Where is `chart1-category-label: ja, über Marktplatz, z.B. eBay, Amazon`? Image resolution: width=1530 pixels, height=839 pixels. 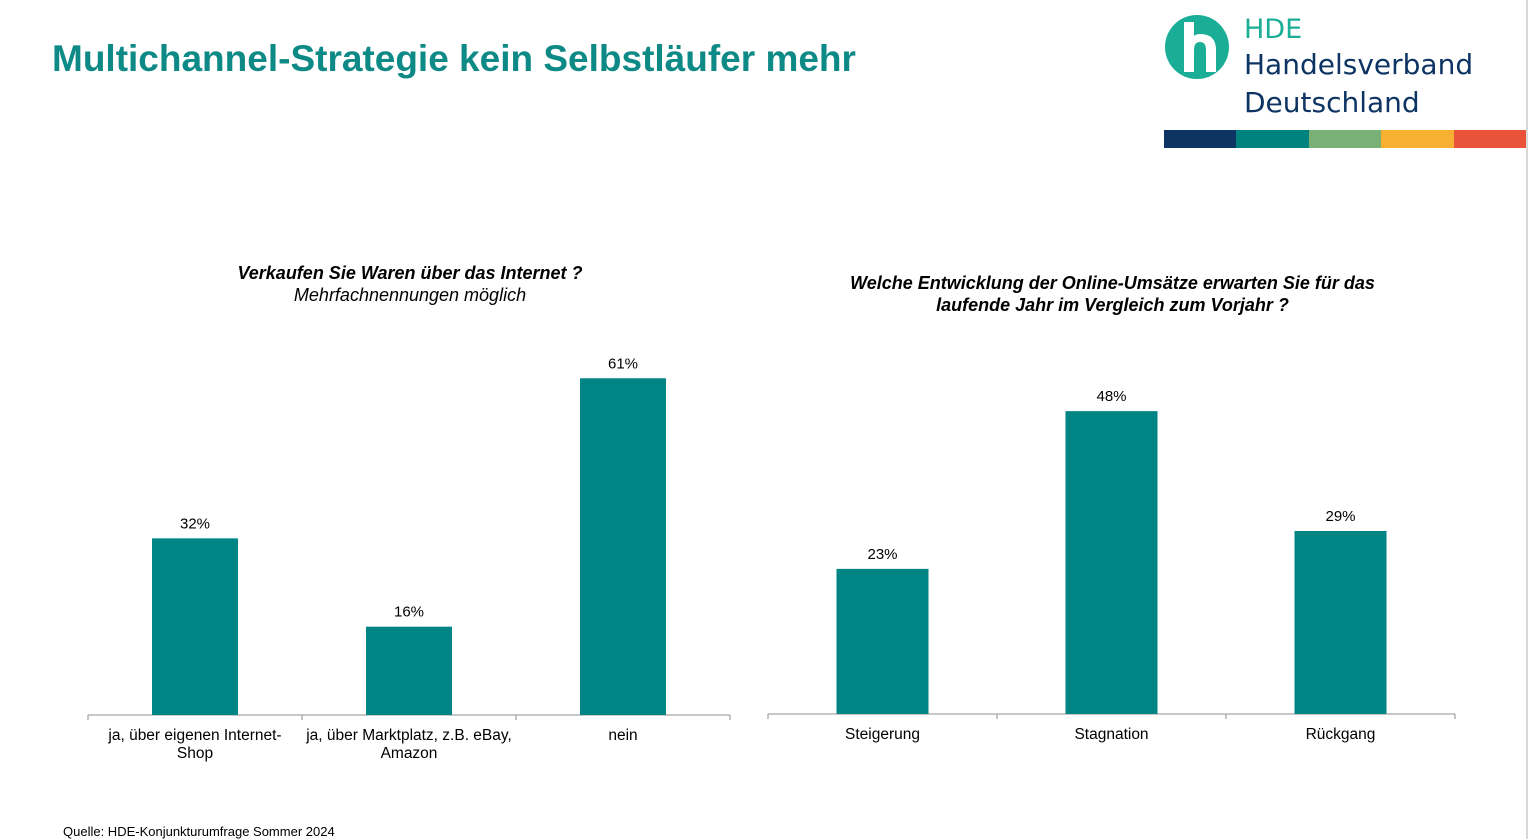
chart1-category-label: ja, über Marktplatz, z.B. eBay, Amazon is located at coordinates (408, 744).